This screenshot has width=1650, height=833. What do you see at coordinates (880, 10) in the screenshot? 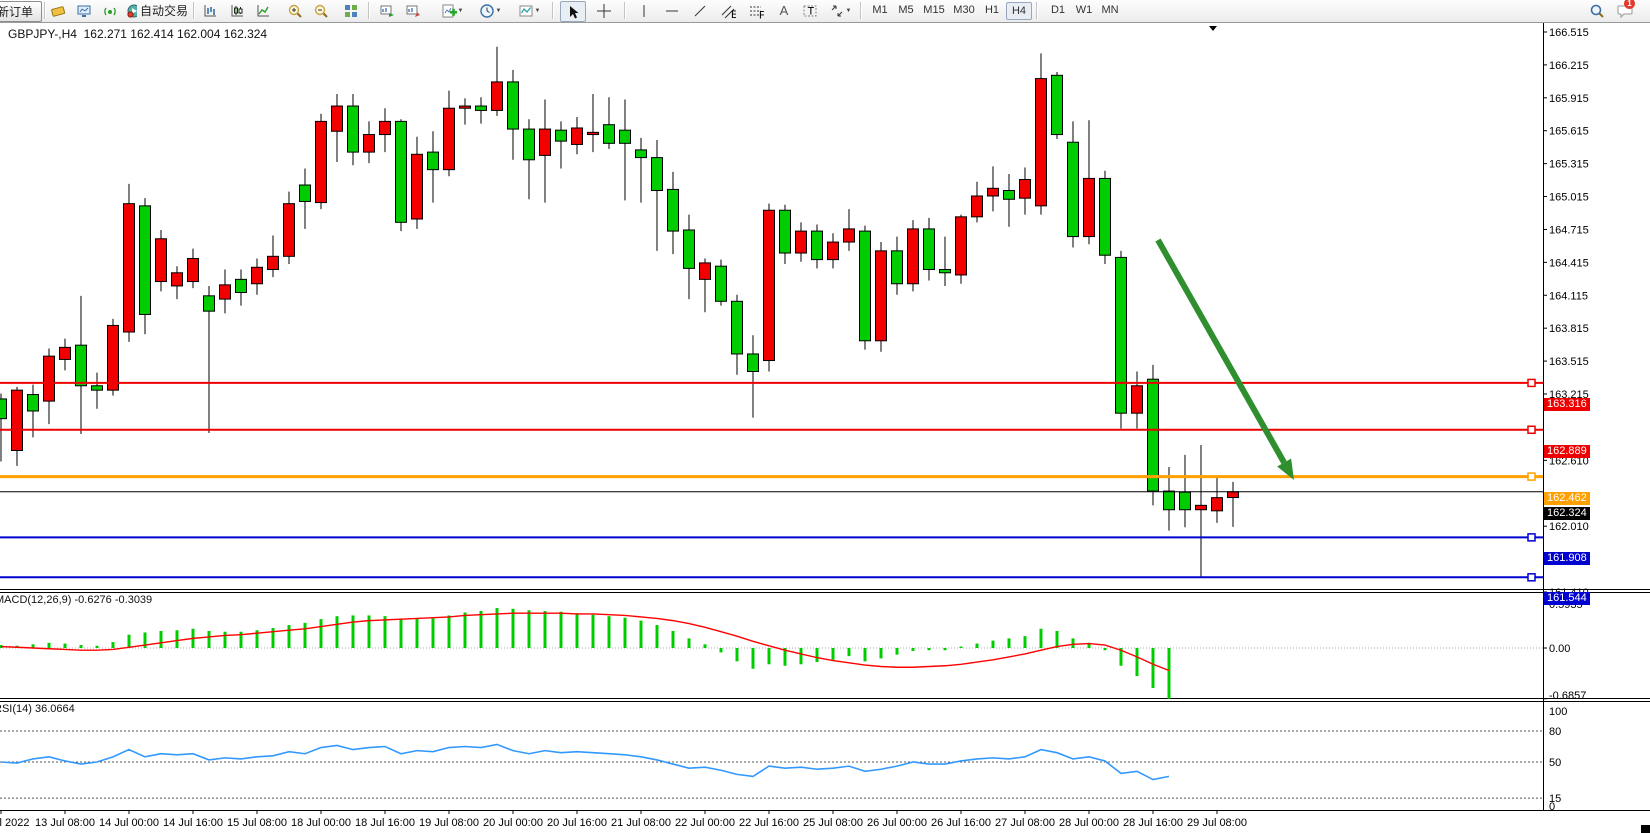
I see `timeframe-m1: M1` at bounding box center [880, 10].